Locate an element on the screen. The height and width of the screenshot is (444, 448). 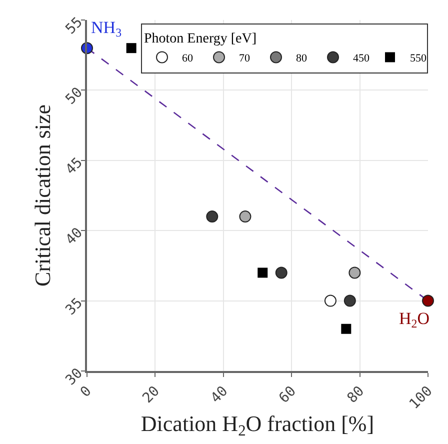
annotation: H$_{2}$O is located at coordinates (414, 320).